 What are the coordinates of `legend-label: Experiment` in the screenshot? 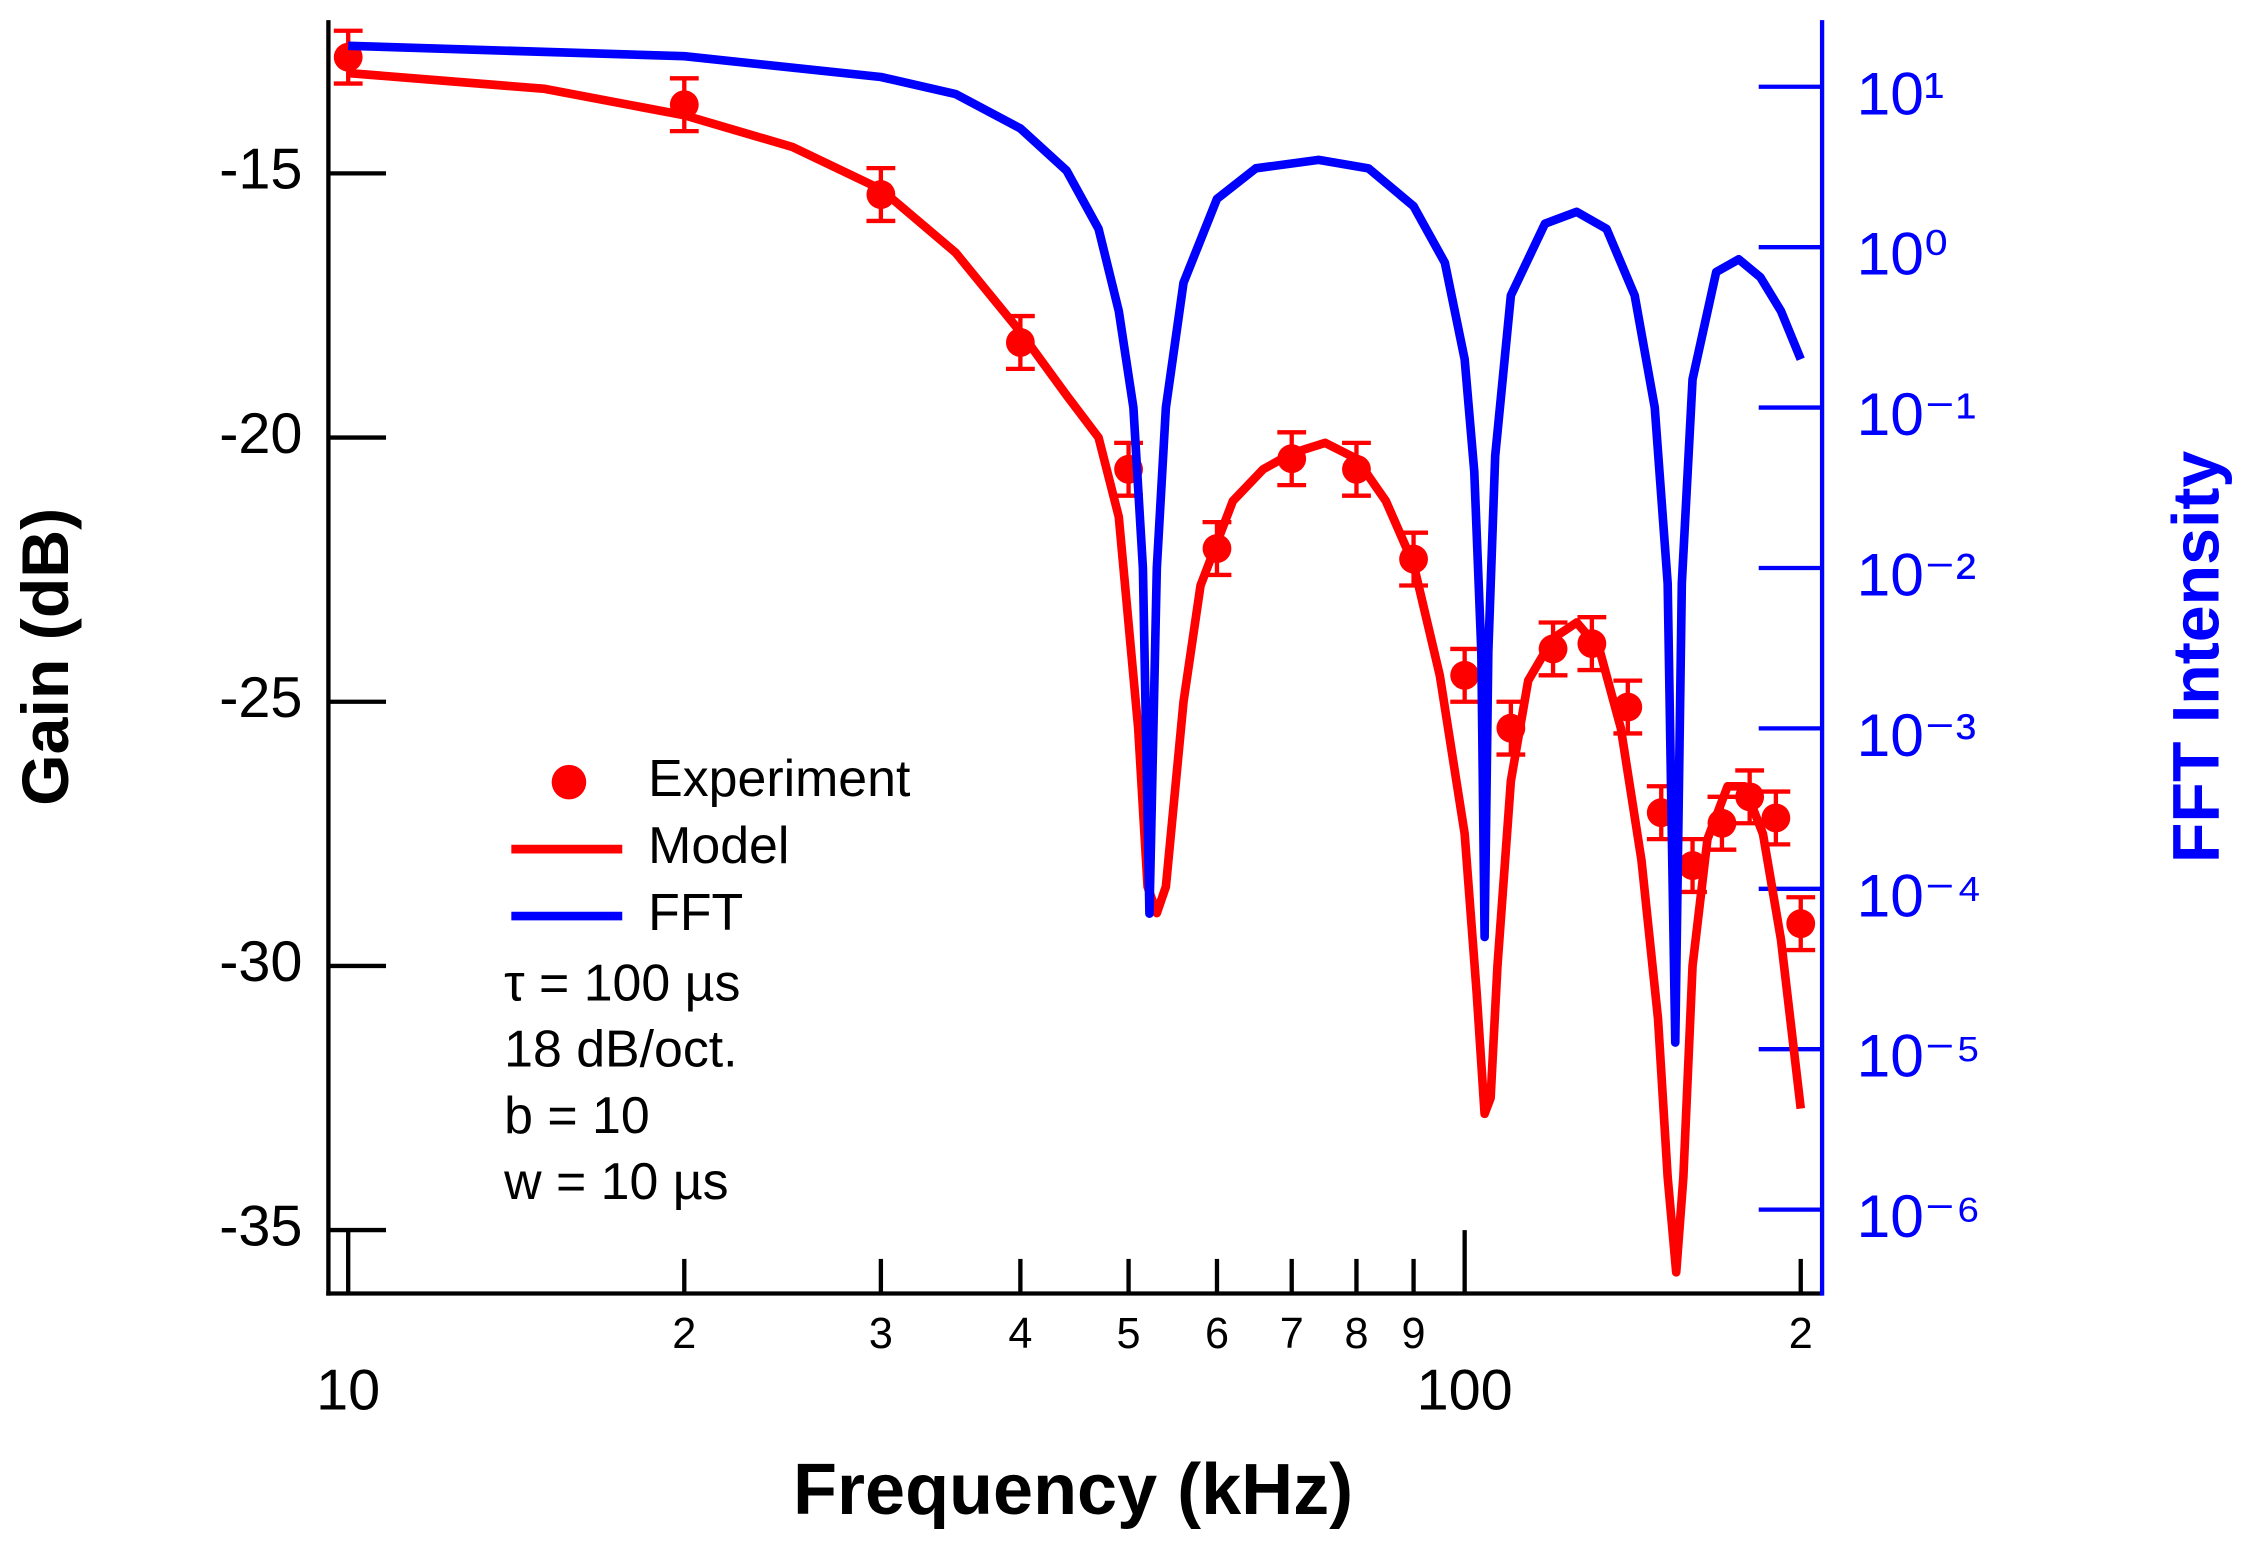 It's located at (779, 778).